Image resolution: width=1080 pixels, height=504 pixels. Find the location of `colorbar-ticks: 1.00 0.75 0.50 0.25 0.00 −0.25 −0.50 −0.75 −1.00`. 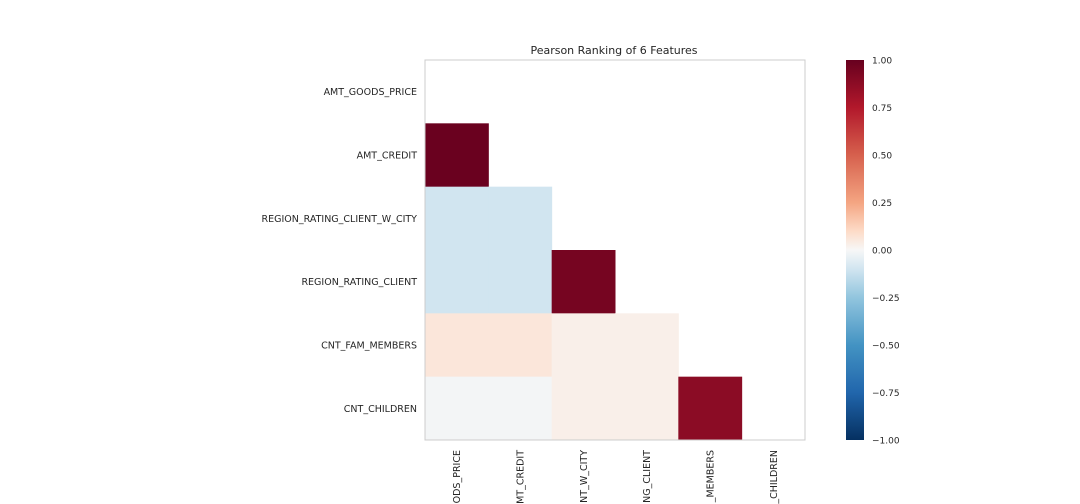

colorbar-ticks: 1.00 0.75 0.50 0.25 0.00 −0.25 −0.50 −0.75 −1.00 is located at coordinates (886, 252).